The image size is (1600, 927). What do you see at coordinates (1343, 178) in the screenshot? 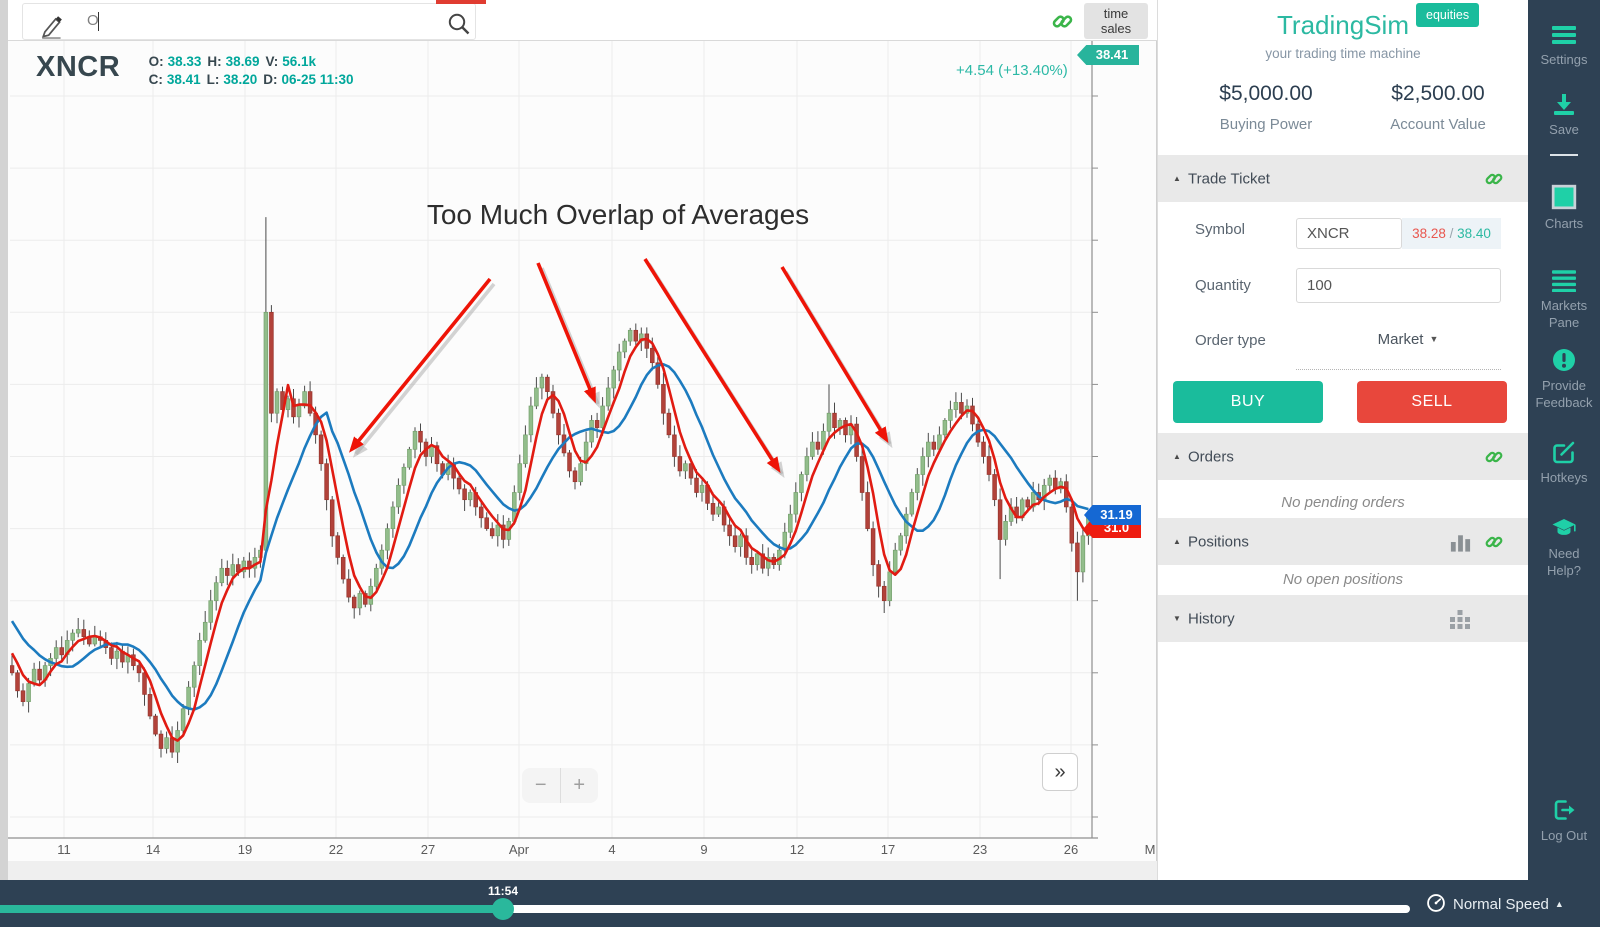
I see `trade-ticket-header: ▲ Trade Ticket` at bounding box center [1343, 178].